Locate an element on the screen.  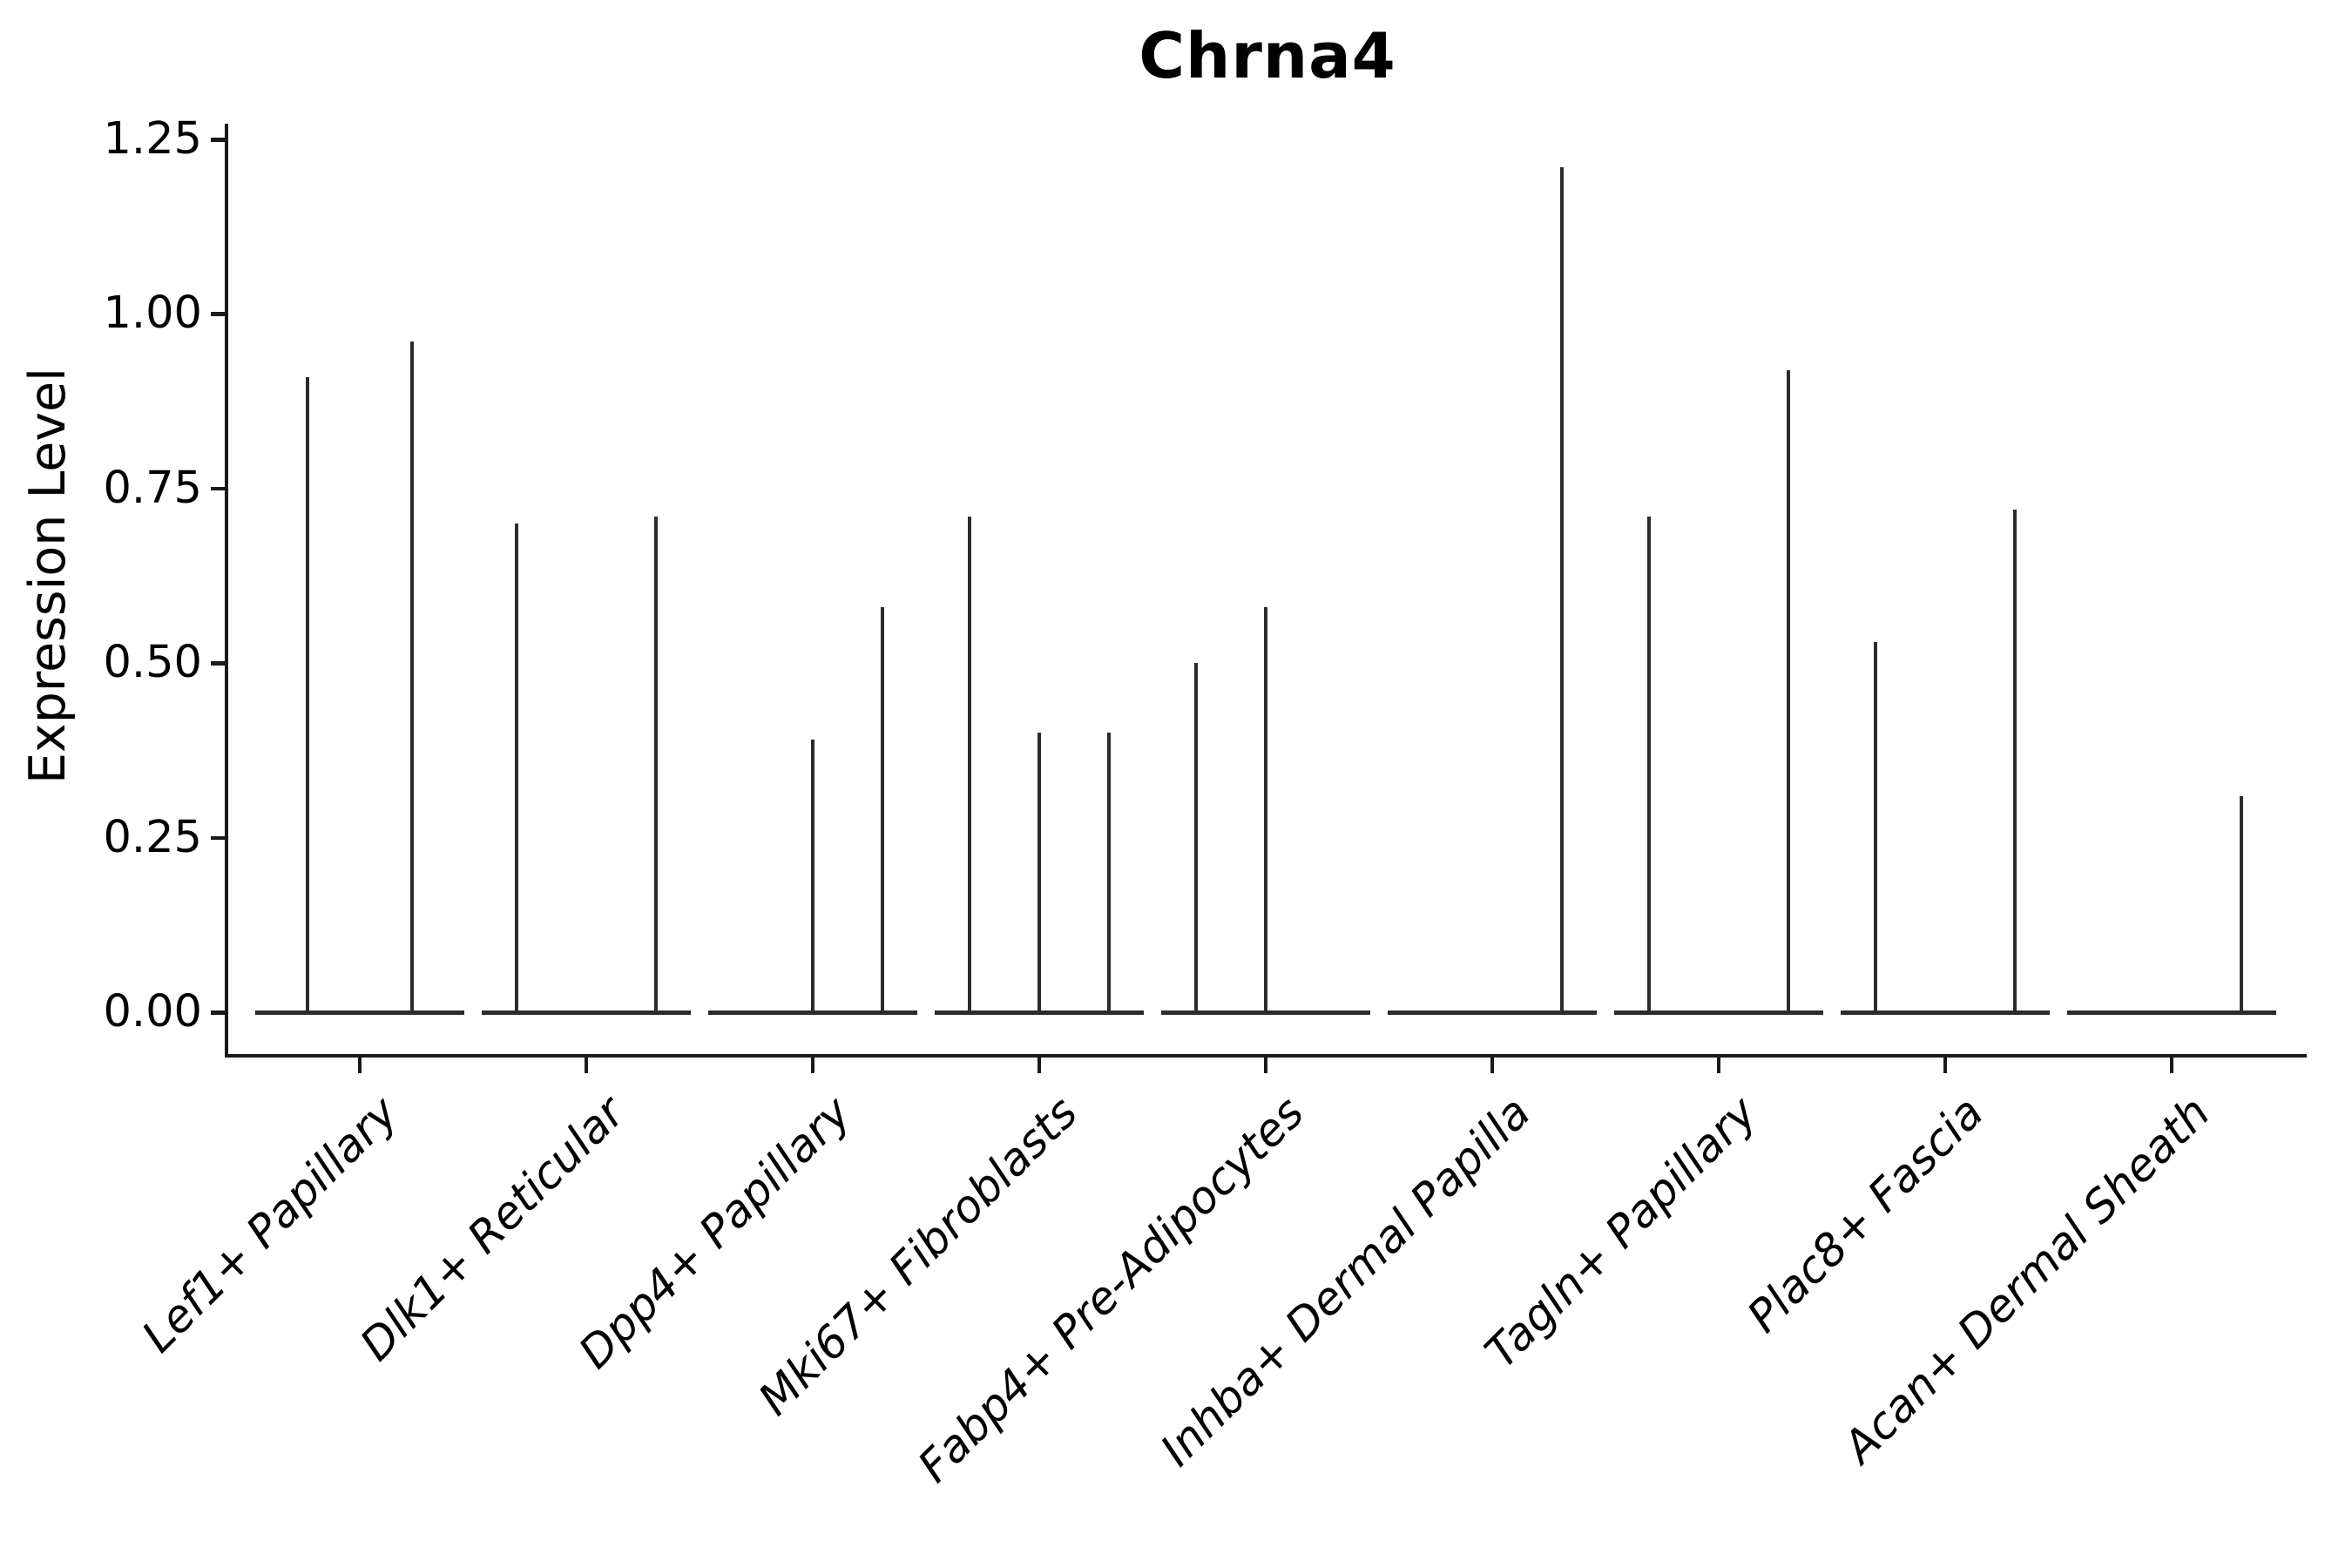
chart-title: Chrna4 is located at coordinates (1267, 56).